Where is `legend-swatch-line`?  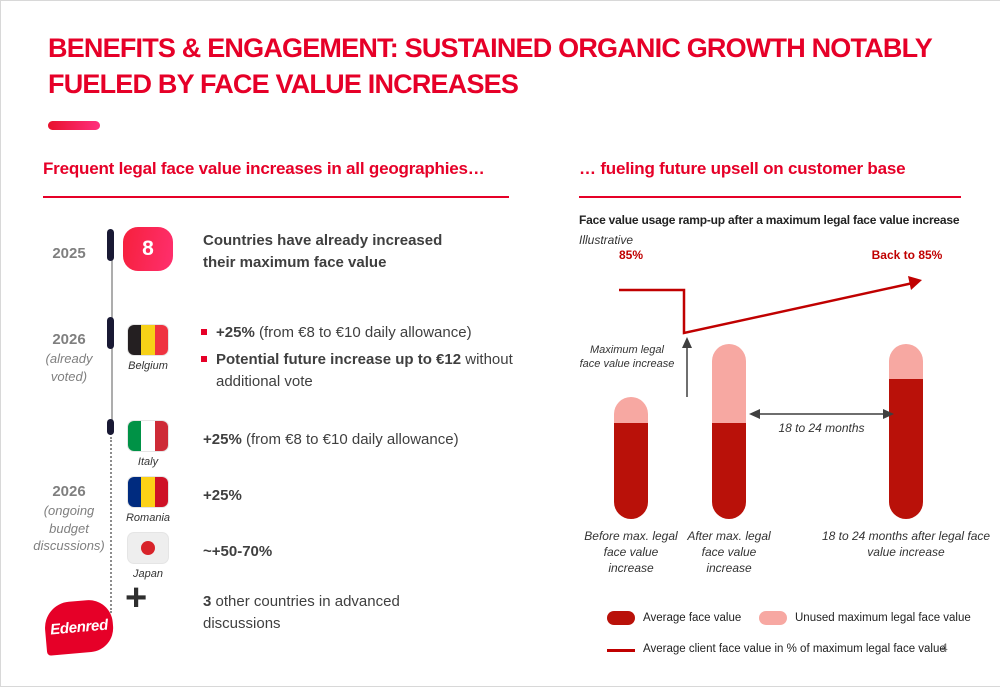 legend-swatch-line is located at coordinates (621, 650).